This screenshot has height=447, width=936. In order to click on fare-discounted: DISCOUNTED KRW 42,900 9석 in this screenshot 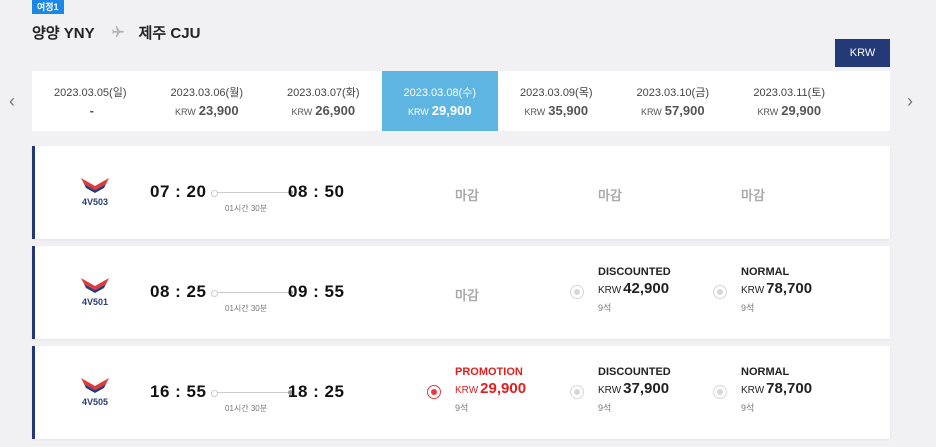, I will do `click(620, 290)`.